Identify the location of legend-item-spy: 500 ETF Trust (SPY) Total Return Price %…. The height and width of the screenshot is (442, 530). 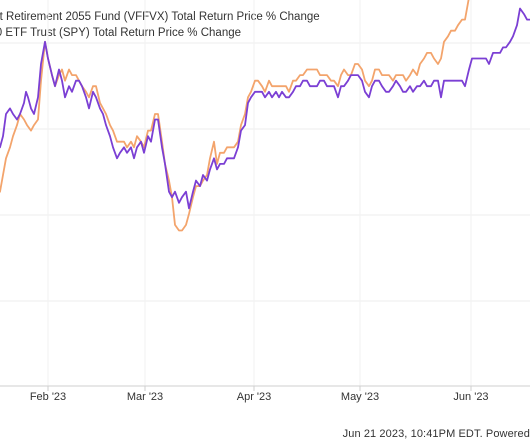
(120, 33).